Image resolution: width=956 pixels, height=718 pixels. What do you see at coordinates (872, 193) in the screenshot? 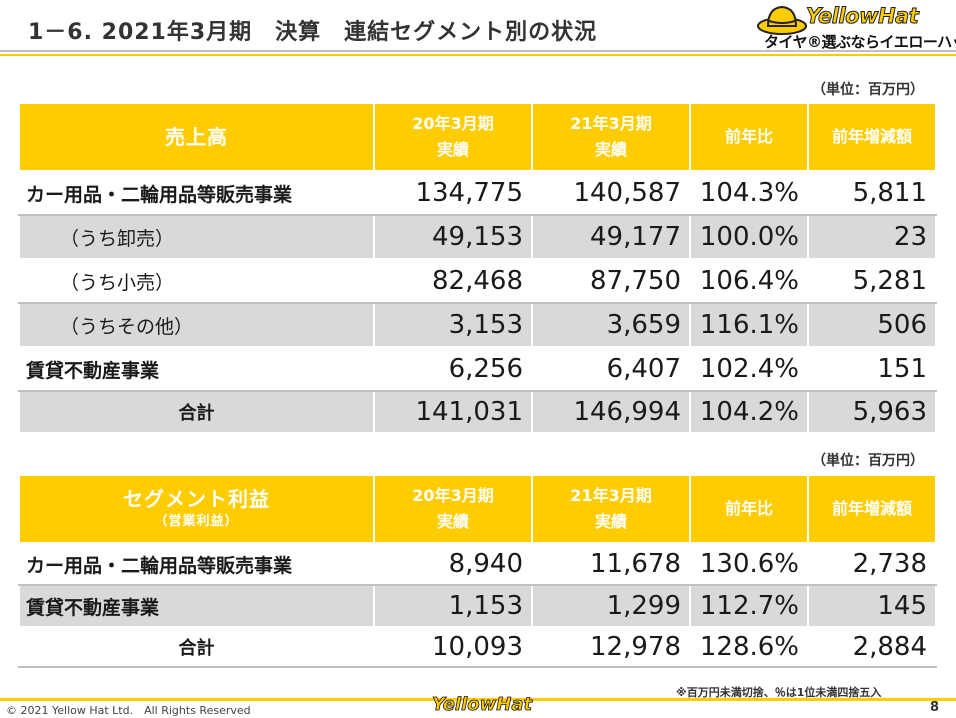
I see `cell-diff: 5,811` at bounding box center [872, 193].